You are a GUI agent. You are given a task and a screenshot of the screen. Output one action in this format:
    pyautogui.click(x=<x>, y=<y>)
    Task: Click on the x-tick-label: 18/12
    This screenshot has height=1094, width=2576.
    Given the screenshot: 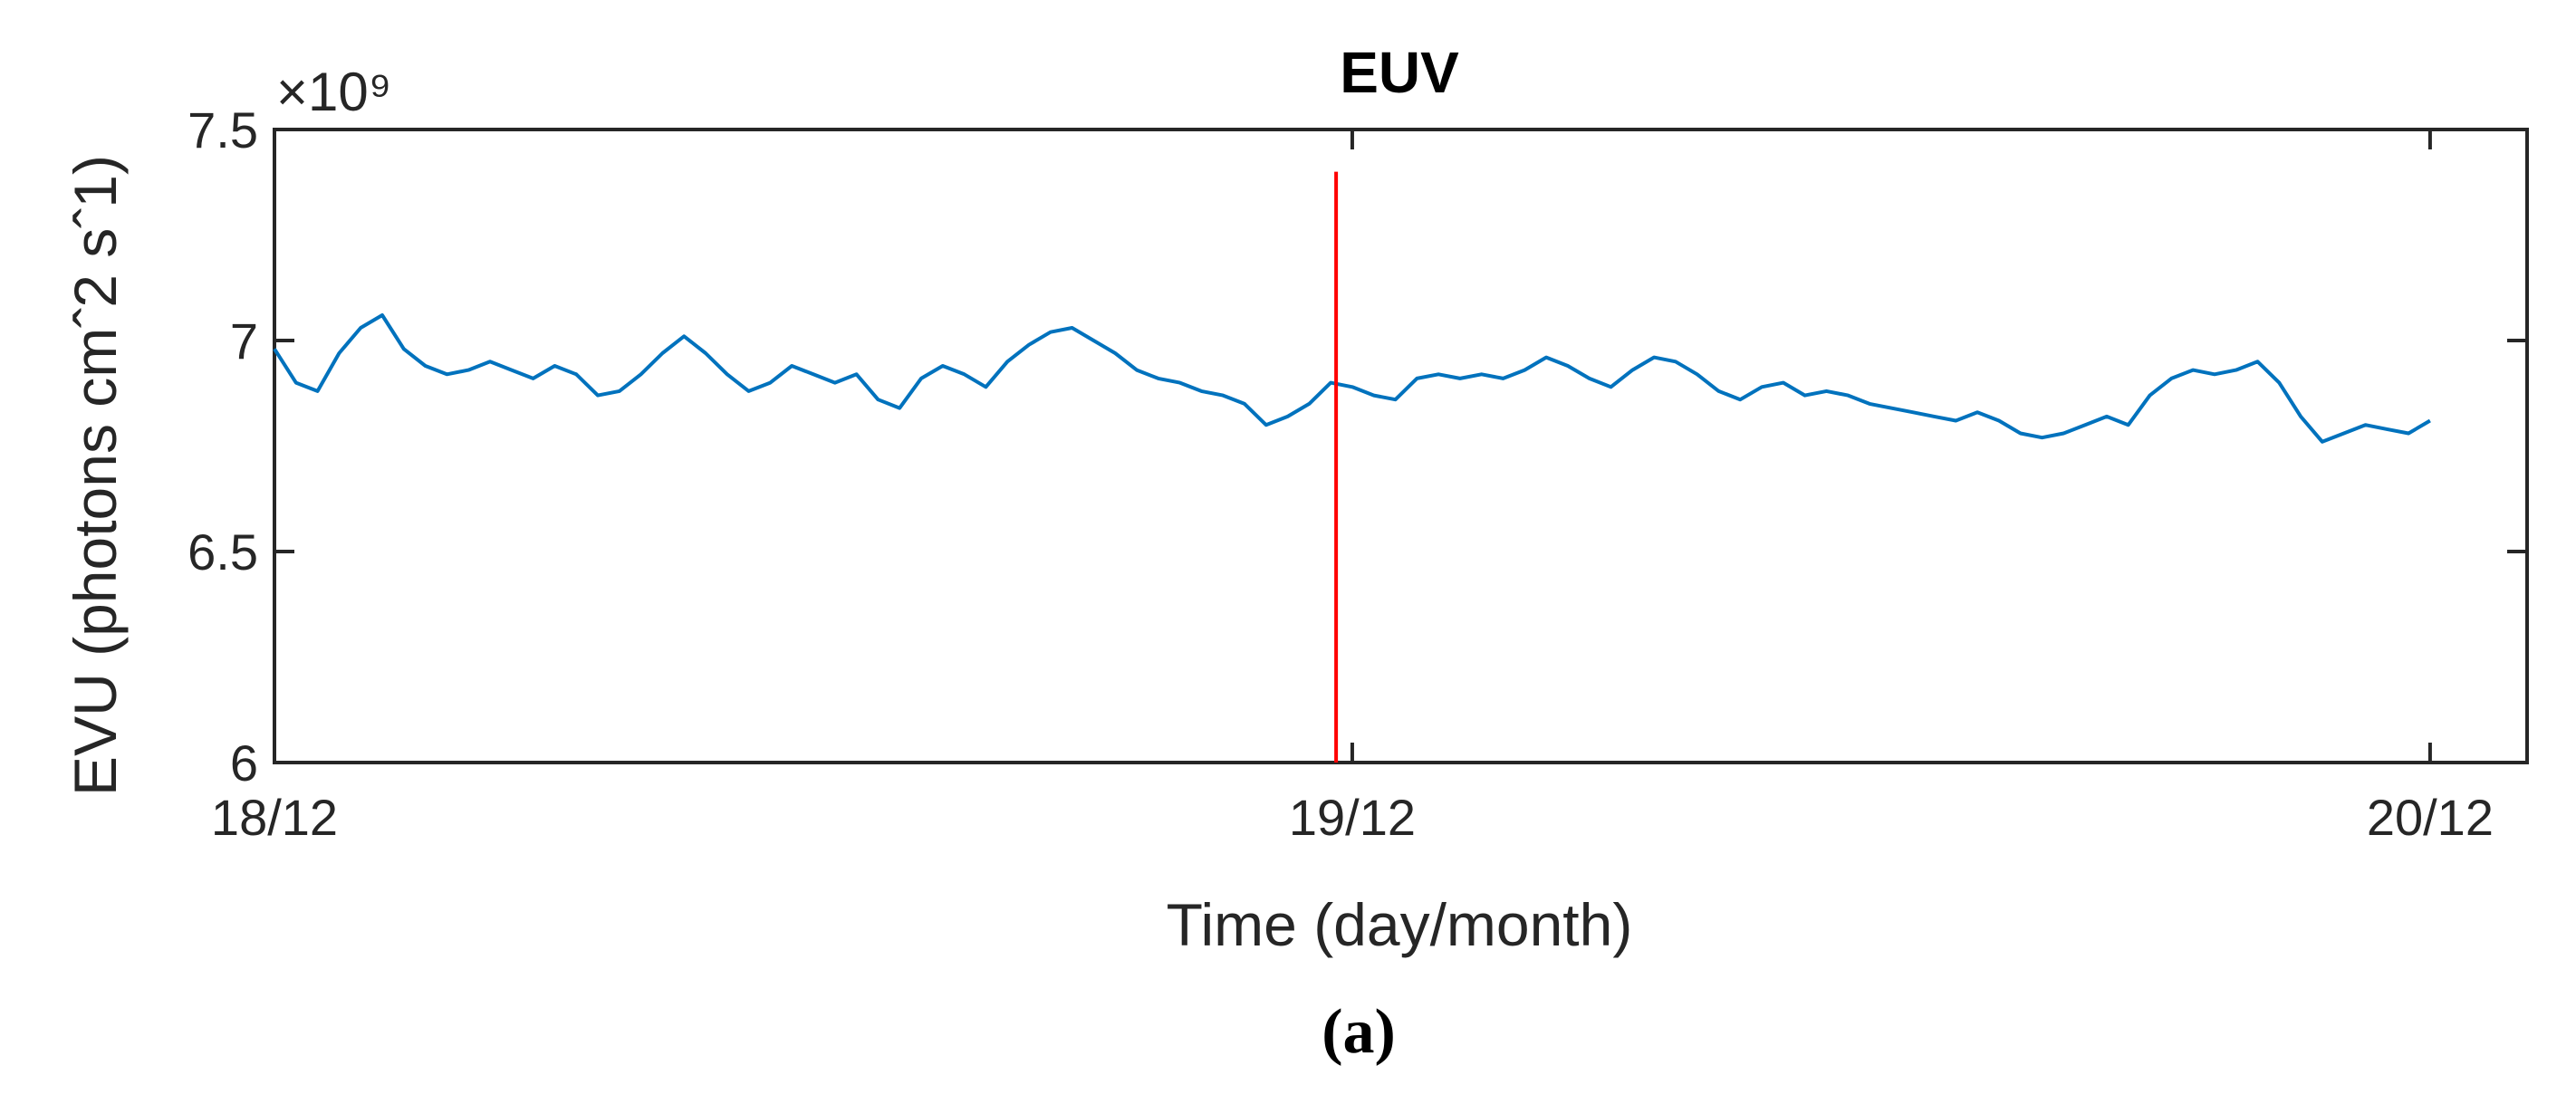 What is the action you would take?
    pyautogui.click(x=274, y=817)
    